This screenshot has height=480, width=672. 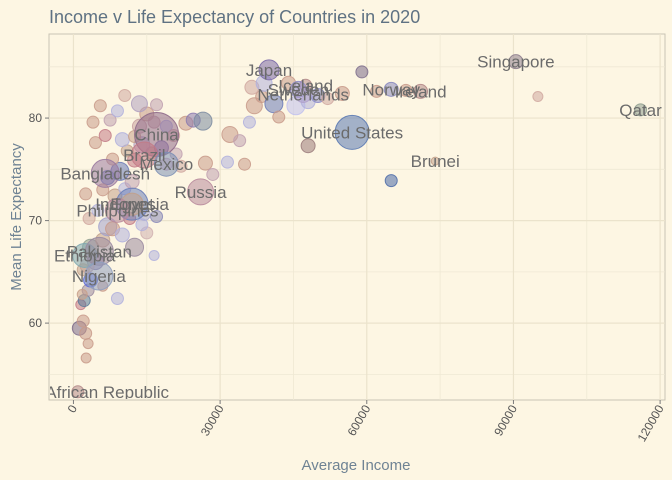 I want to click on point-label: Brazil, so click(x=144, y=155).